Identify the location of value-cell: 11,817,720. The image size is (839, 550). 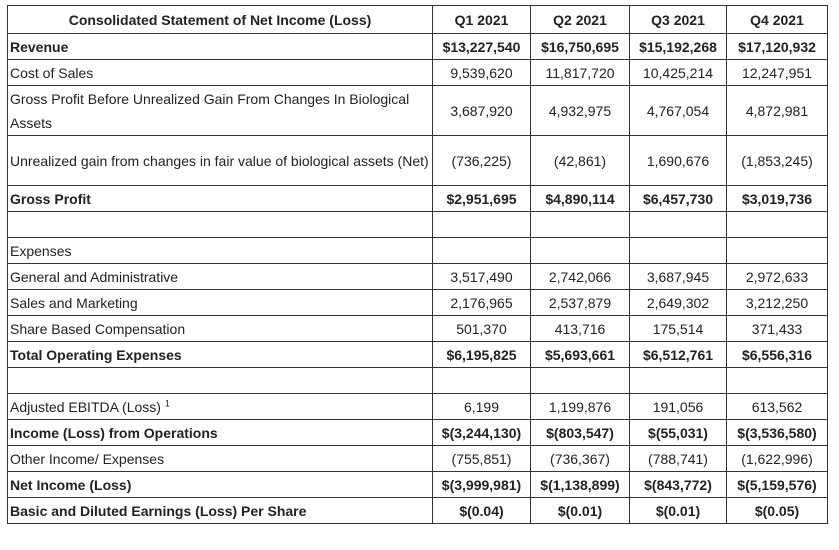
(580, 72).